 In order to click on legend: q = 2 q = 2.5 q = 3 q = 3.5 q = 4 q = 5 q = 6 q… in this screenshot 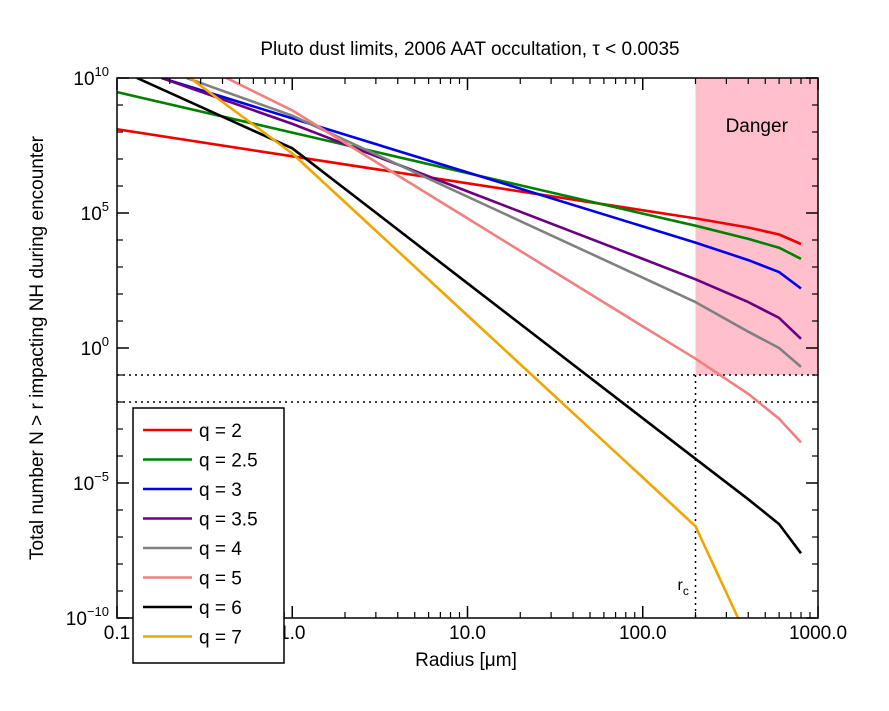, I will do `click(208, 535)`.